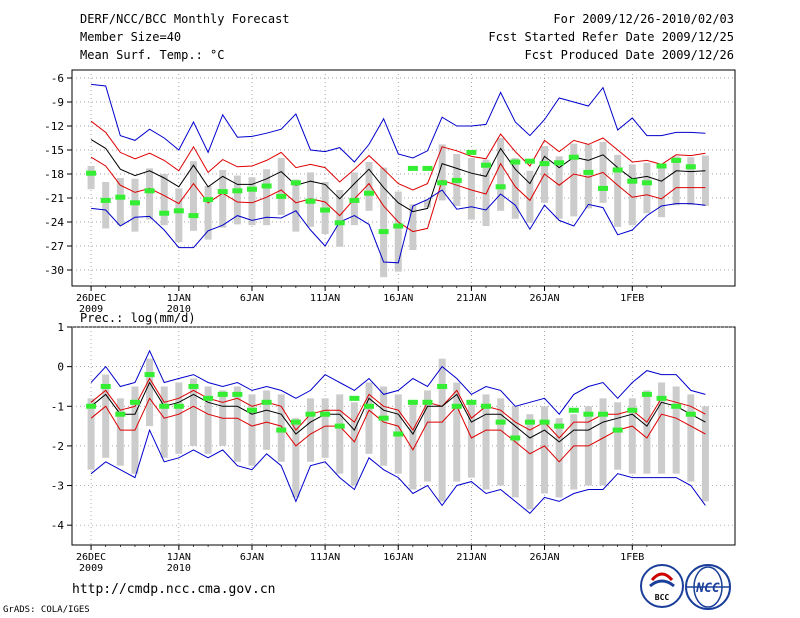 Image resolution: width=800 pixels, height=618 pixels. Describe the element at coordinates (174, 589) in the screenshot. I see `source-url: http://cmdp.ncc.cma.gov.cn` at that location.